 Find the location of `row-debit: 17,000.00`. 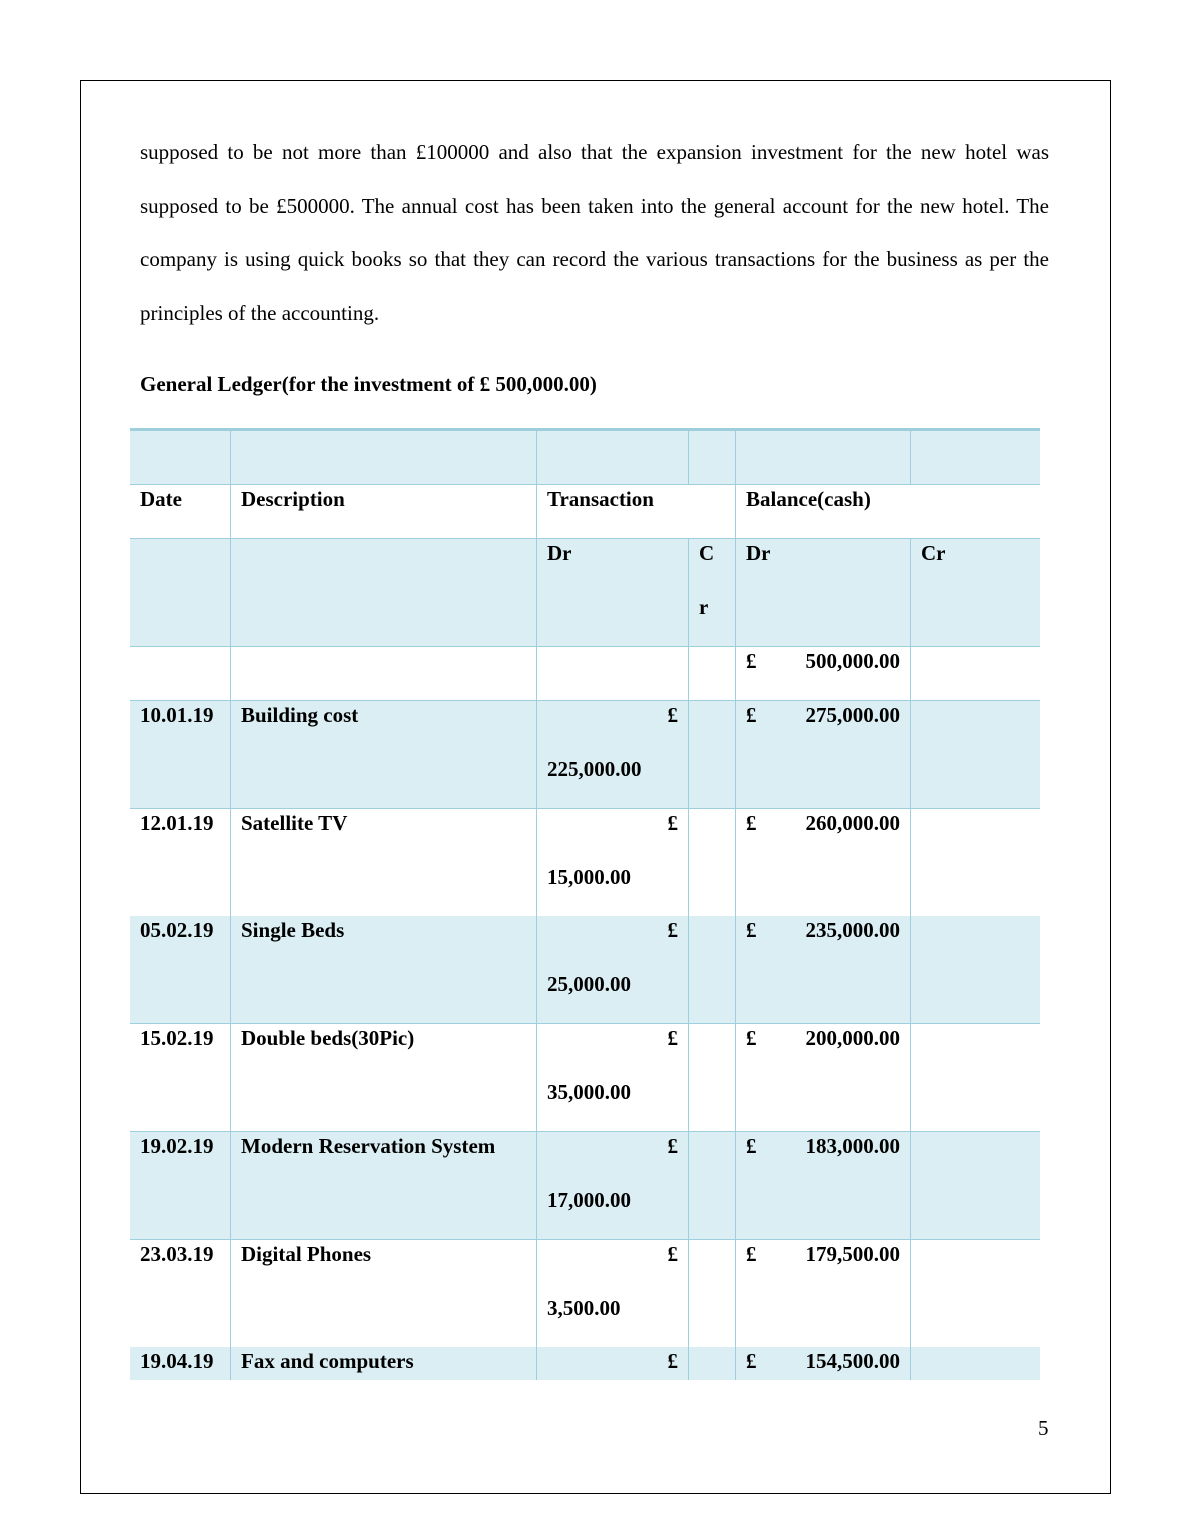

row-debit: 17,000.00 is located at coordinates (589, 1199).